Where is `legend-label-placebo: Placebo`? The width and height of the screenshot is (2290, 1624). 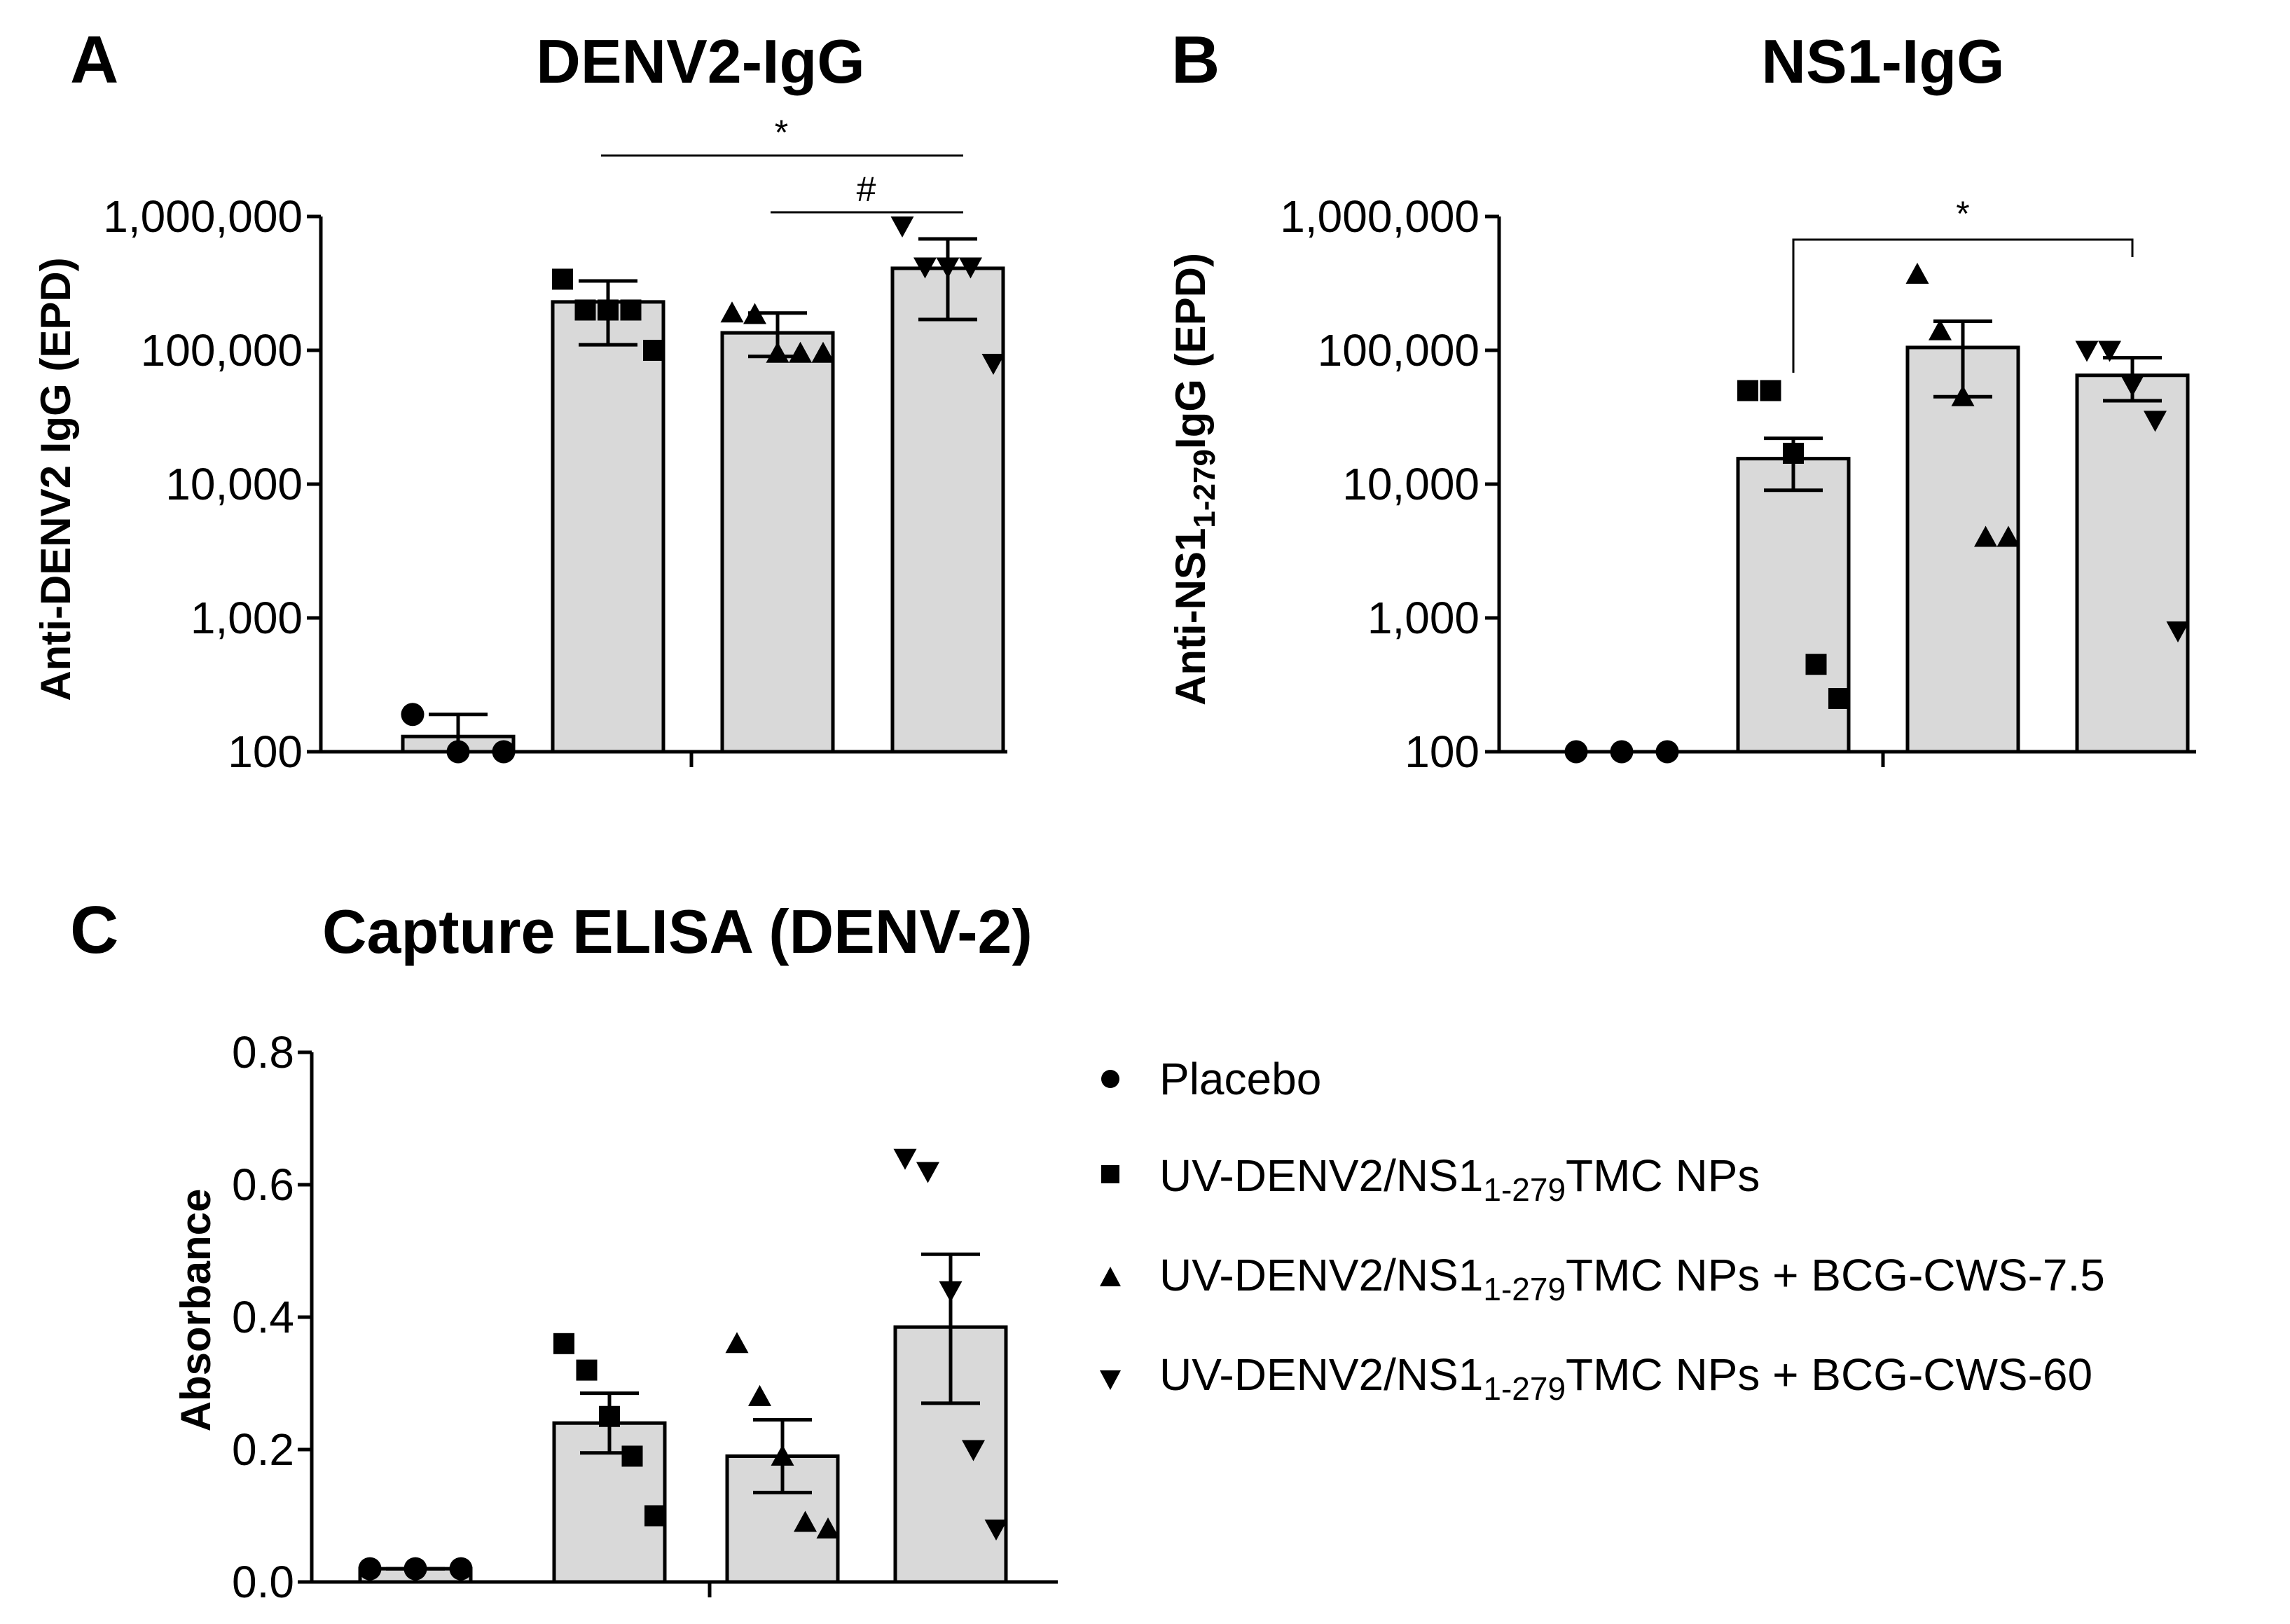 legend-label-placebo: Placebo is located at coordinates (1240, 1079).